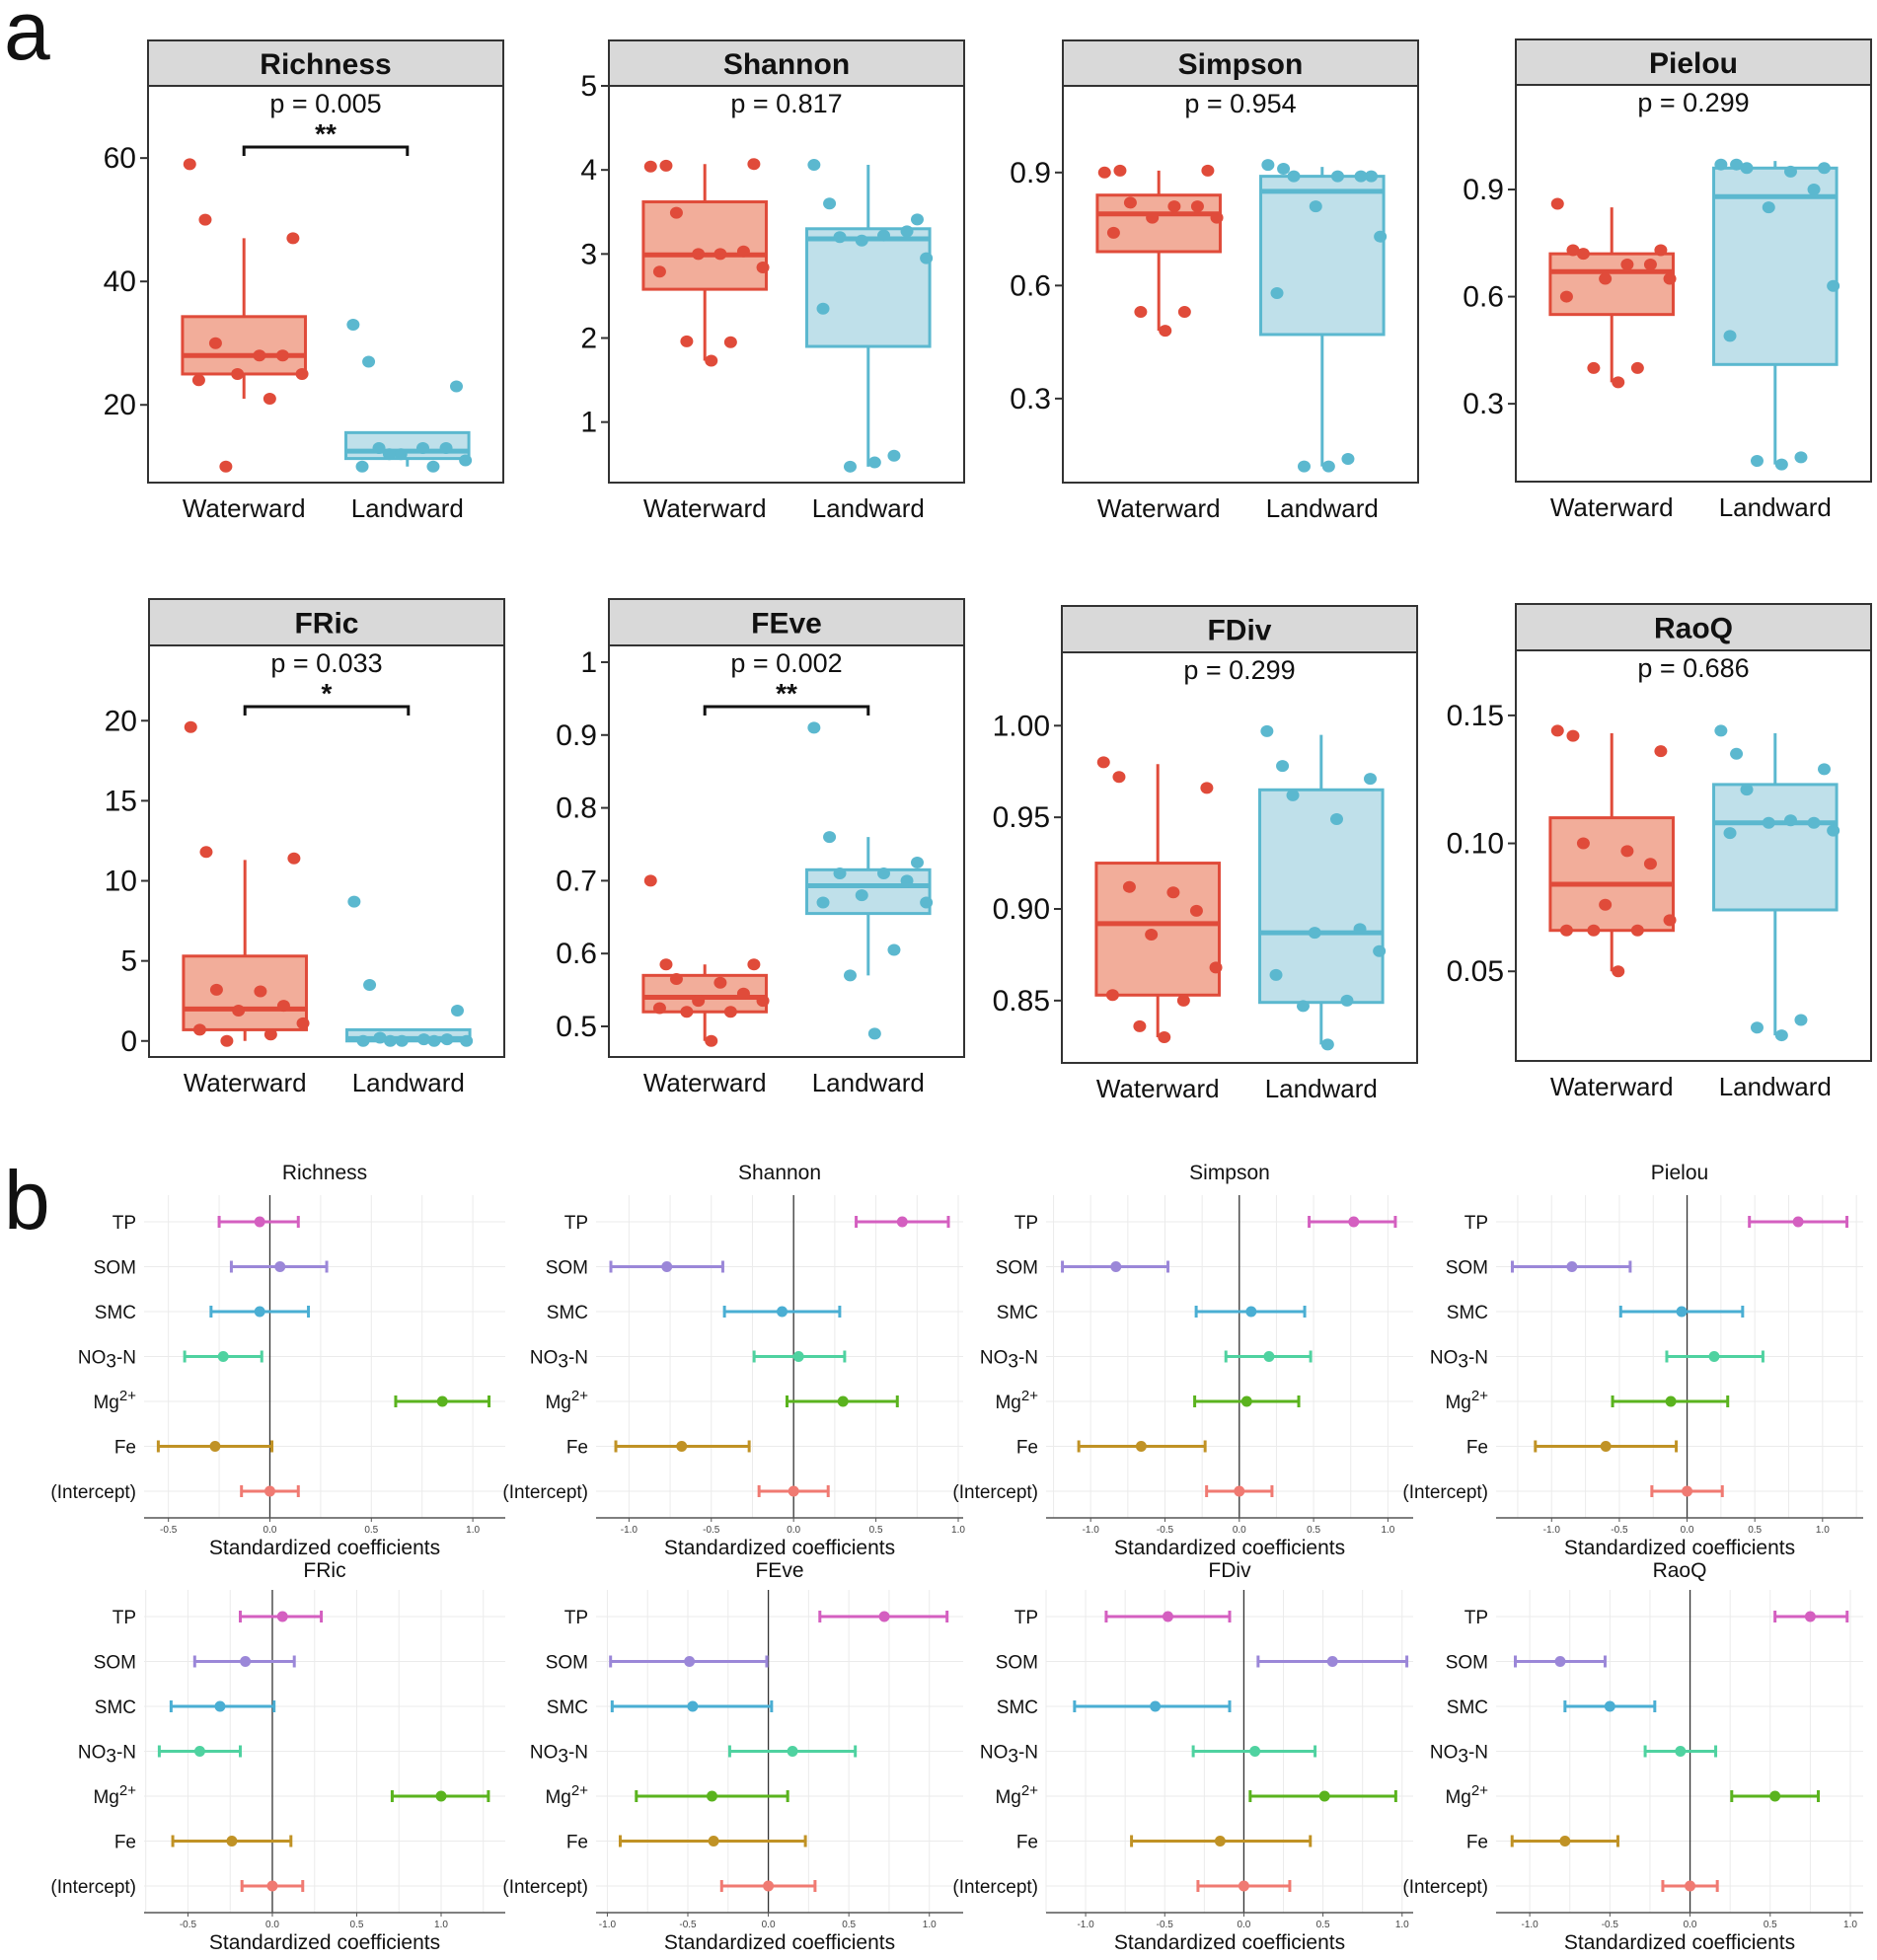  Describe the element at coordinates (371, 1530) in the screenshot. I see `x-tick-label: 0.5` at that location.